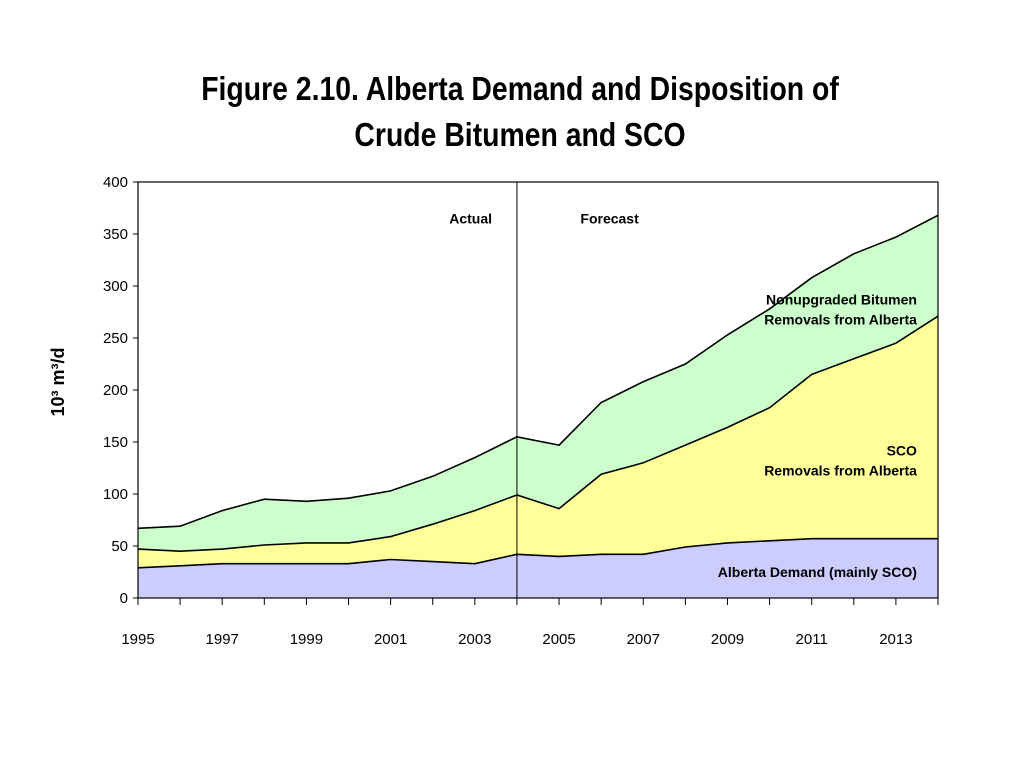 Image resolution: width=1024 pixels, height=768 pixels. Describe the element at coordinates (643, 639) in the screenshot. I see `x-tick-label: 2007` at that location.